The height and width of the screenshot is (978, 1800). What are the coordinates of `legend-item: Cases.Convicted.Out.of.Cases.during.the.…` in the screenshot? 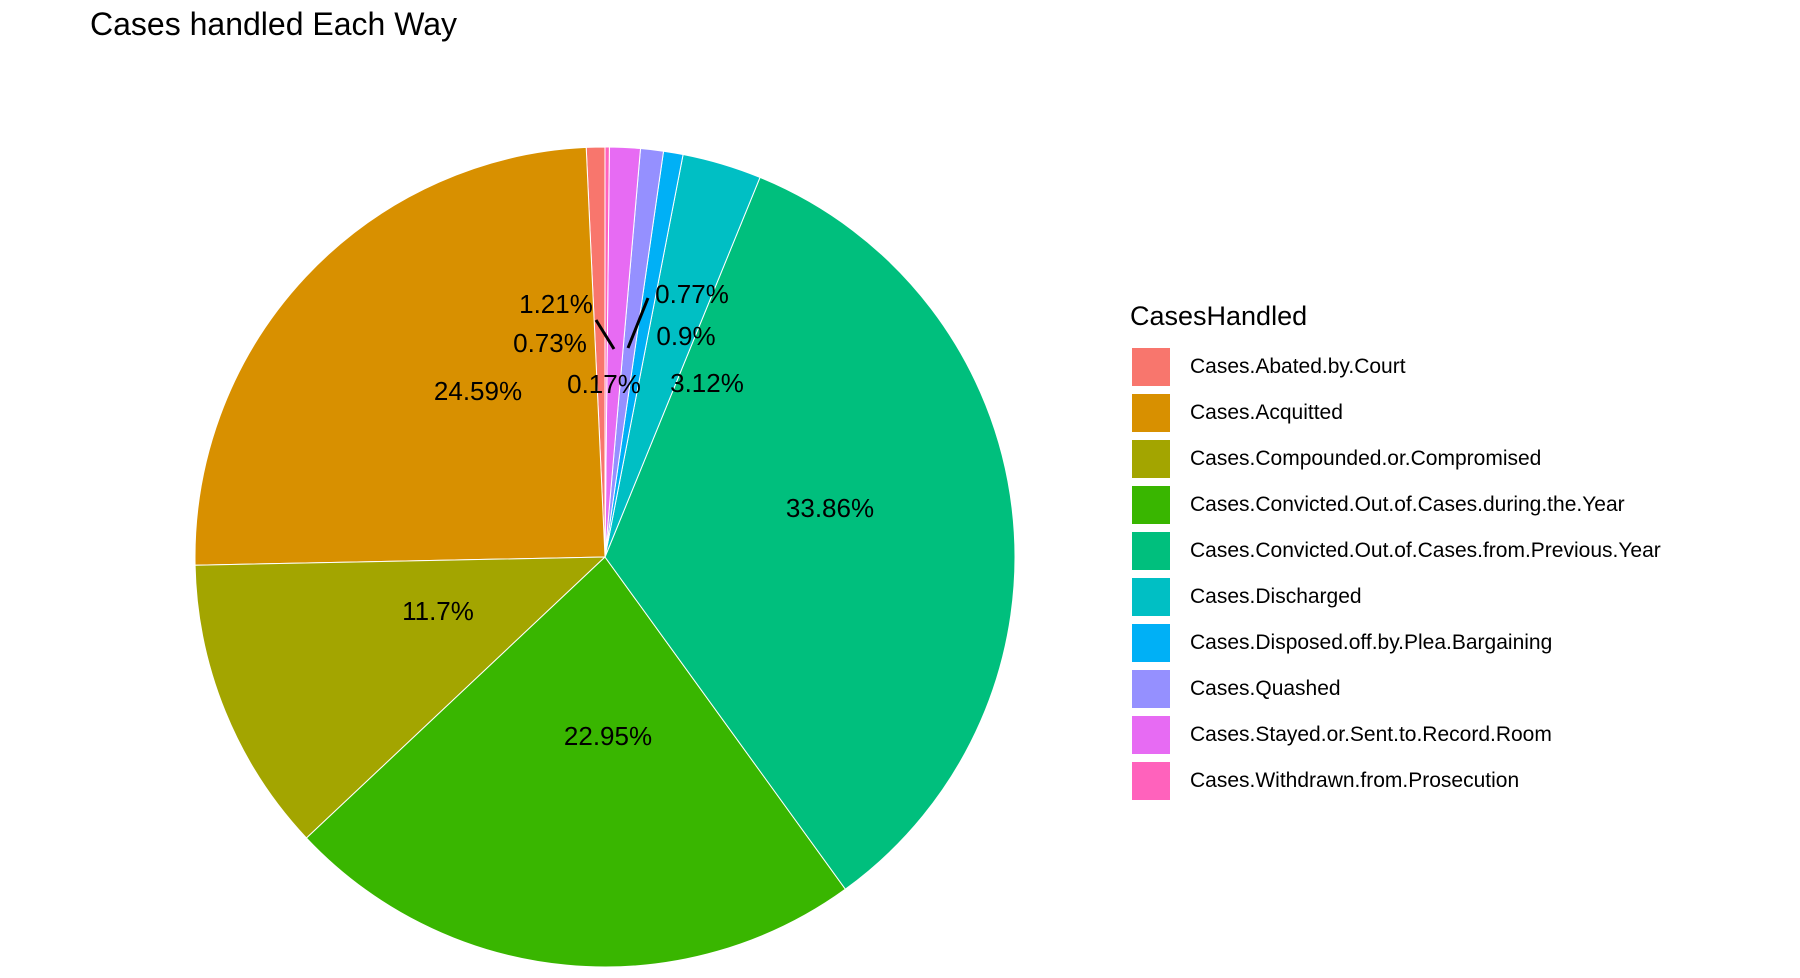 It's located at (1395, 505).